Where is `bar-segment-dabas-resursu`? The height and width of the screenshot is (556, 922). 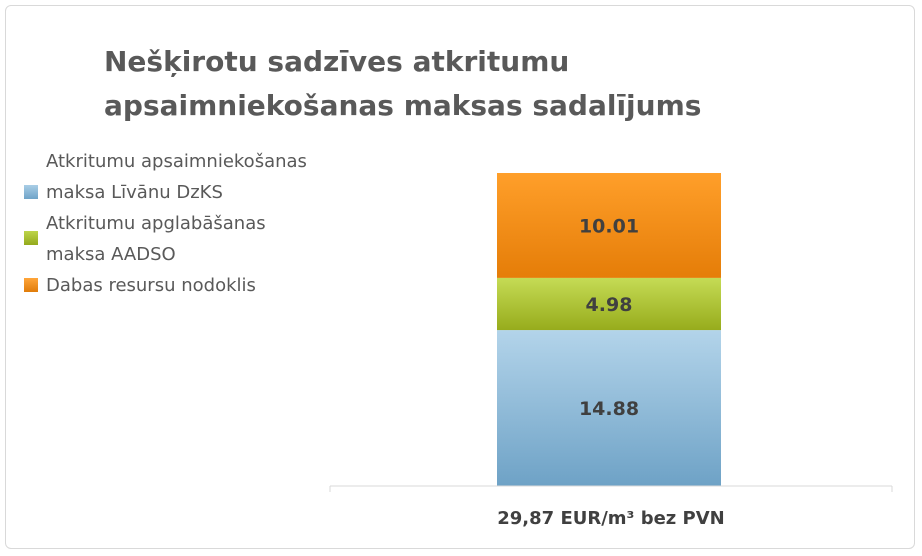 bar-segment-dabas-resursu is located at coordinates (609, 225).